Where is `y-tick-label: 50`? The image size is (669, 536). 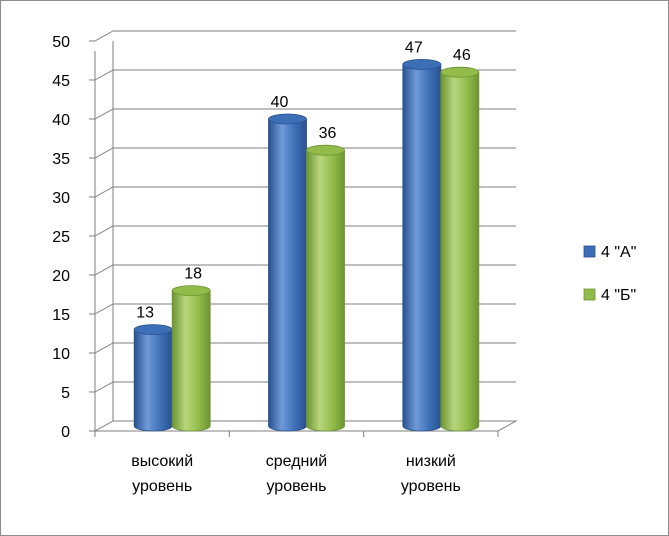 y-tick-label: 50 is located at coordinates (61, 42).